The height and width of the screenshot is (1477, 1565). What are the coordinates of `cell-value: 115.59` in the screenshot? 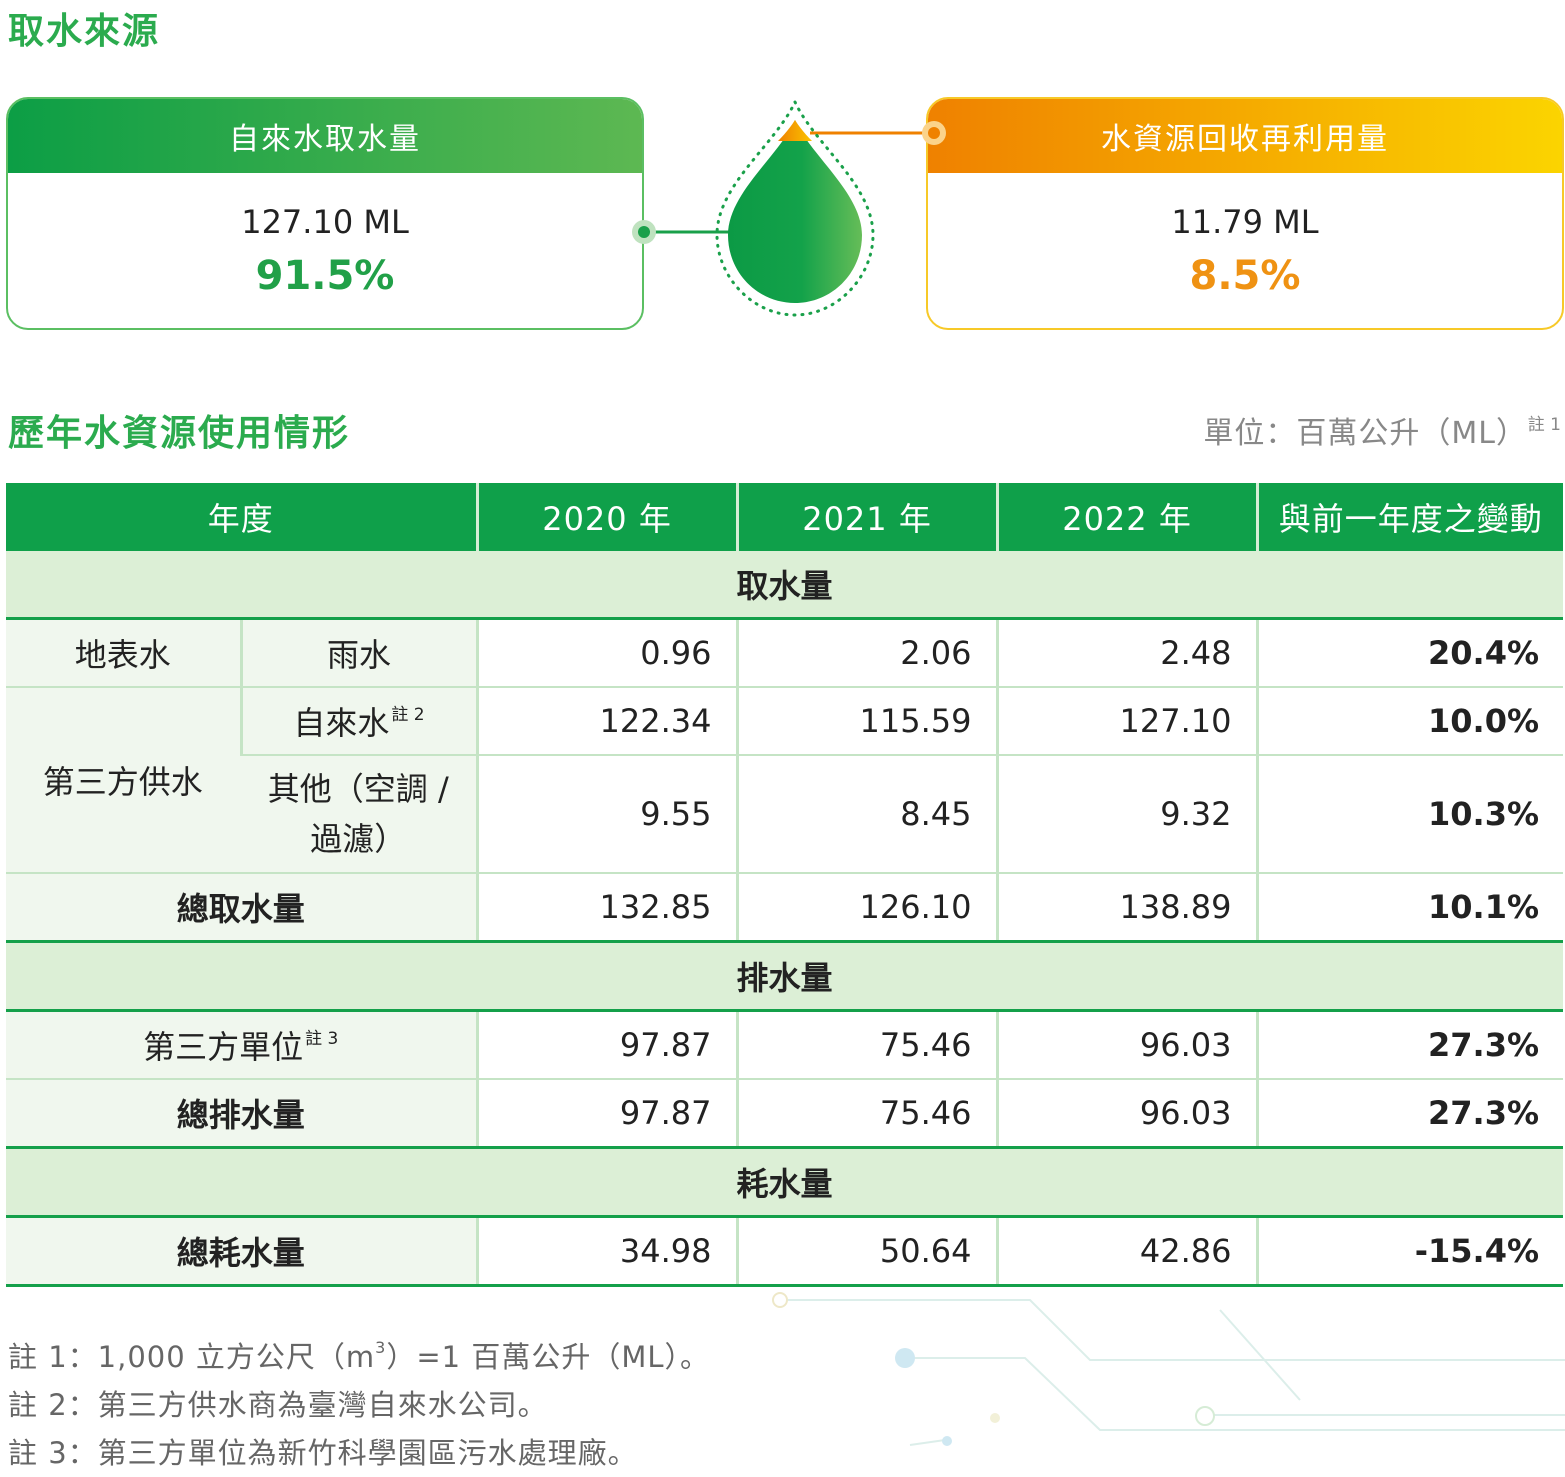 It's located at (866, 721).